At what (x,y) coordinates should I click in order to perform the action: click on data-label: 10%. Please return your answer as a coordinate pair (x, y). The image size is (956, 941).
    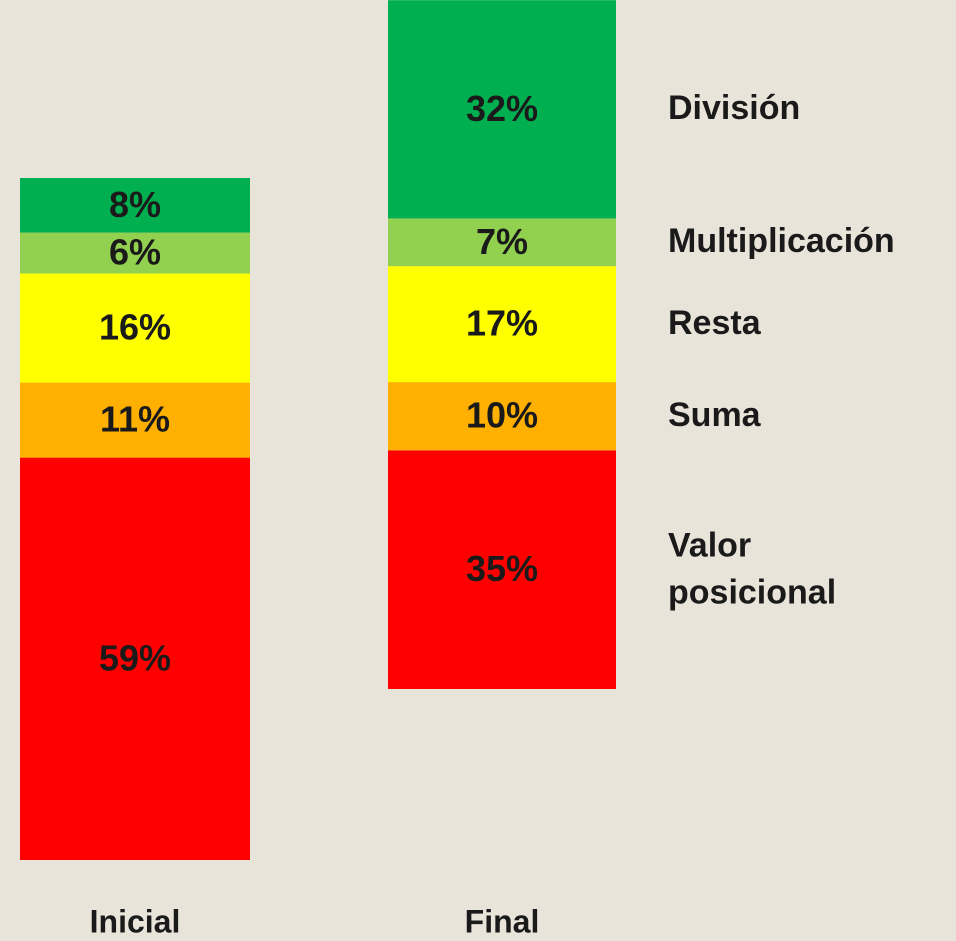
    Looking at the image, I should click on (502, 415).